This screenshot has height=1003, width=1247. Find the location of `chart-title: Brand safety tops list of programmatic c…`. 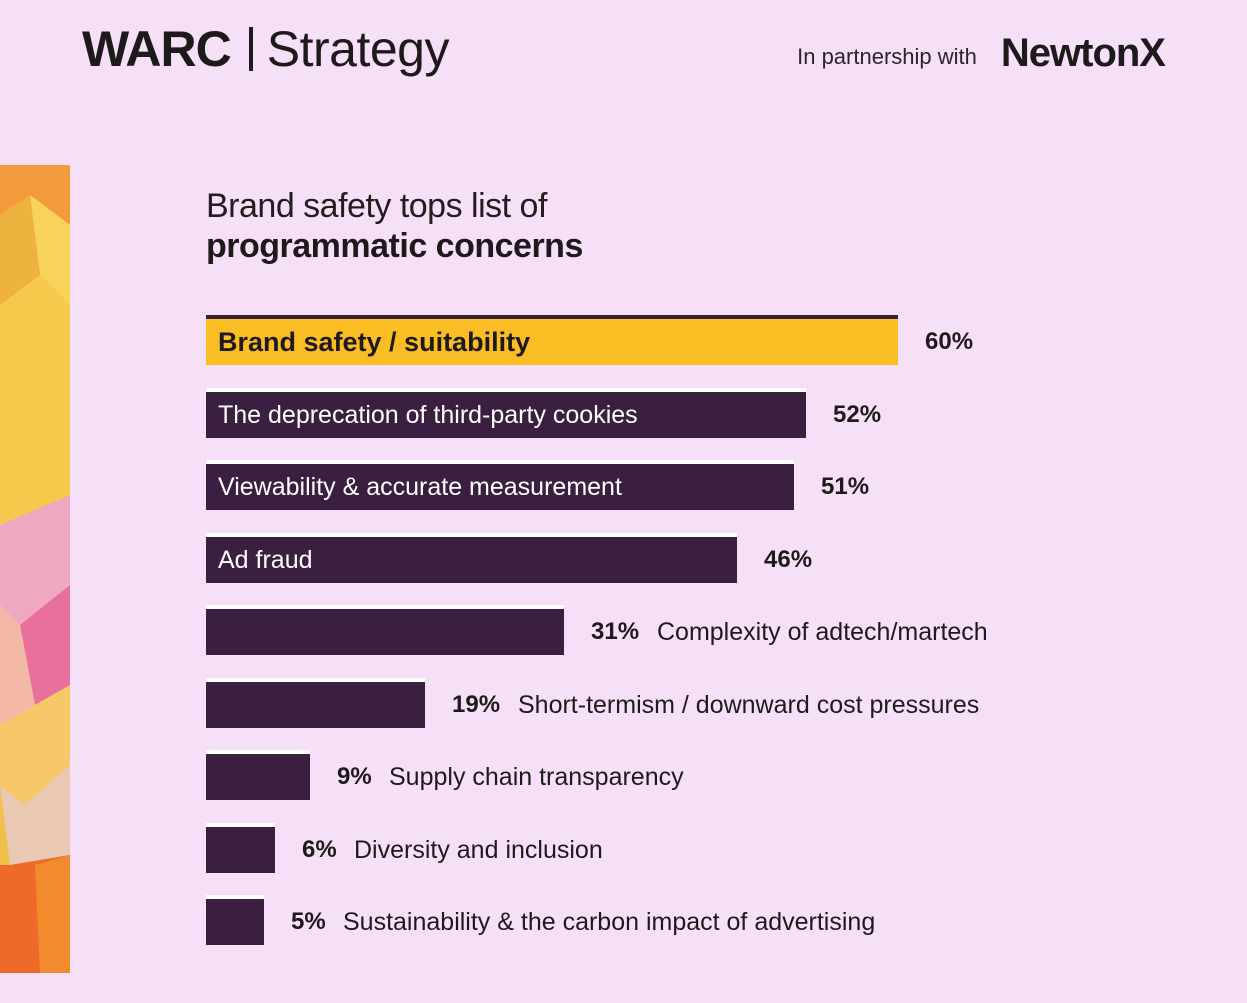

chart-title: Brand safety tops list of programmatic c… is located at coordinates (394, 226).